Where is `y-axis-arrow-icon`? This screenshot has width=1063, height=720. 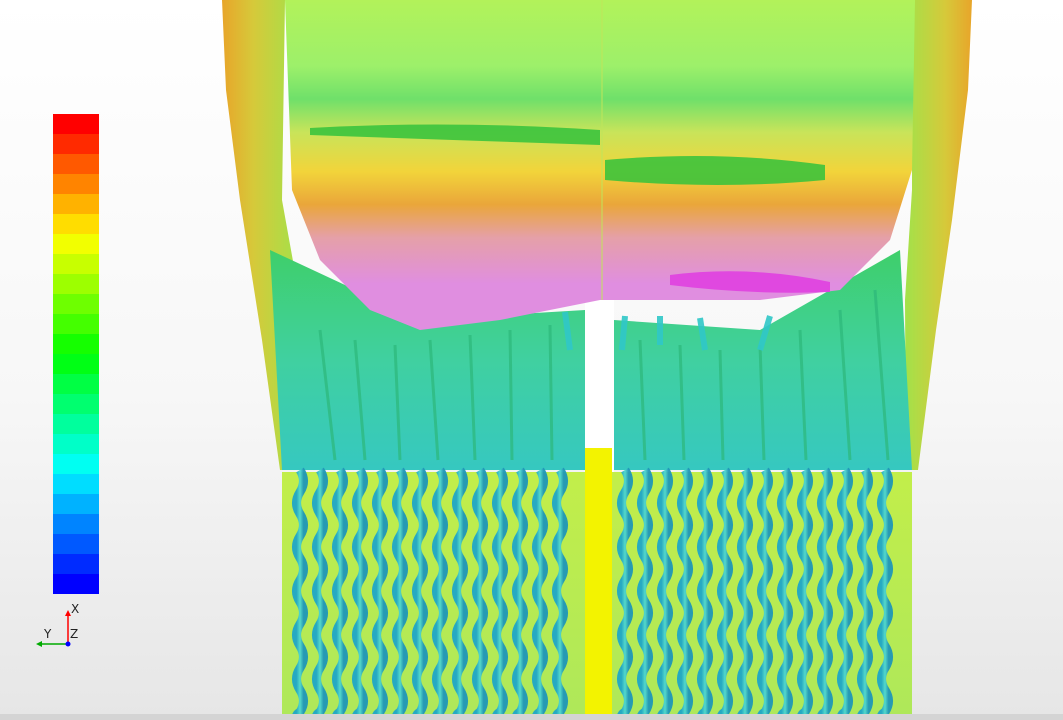 y-axis-arrow-icon is located at coordinates (39, 644).